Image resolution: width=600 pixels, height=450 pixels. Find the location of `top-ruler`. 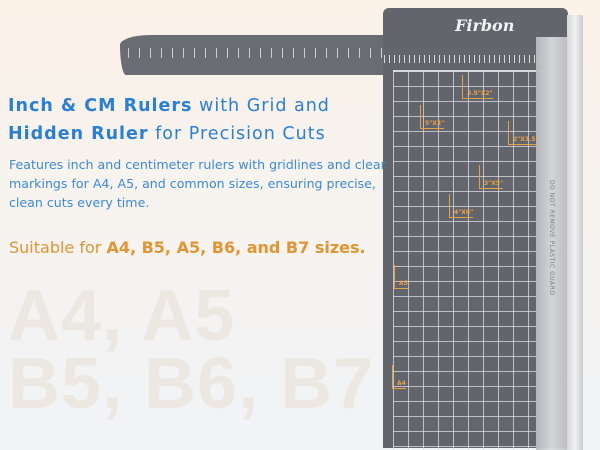

top-ruler is located at coordinates (464, 59).